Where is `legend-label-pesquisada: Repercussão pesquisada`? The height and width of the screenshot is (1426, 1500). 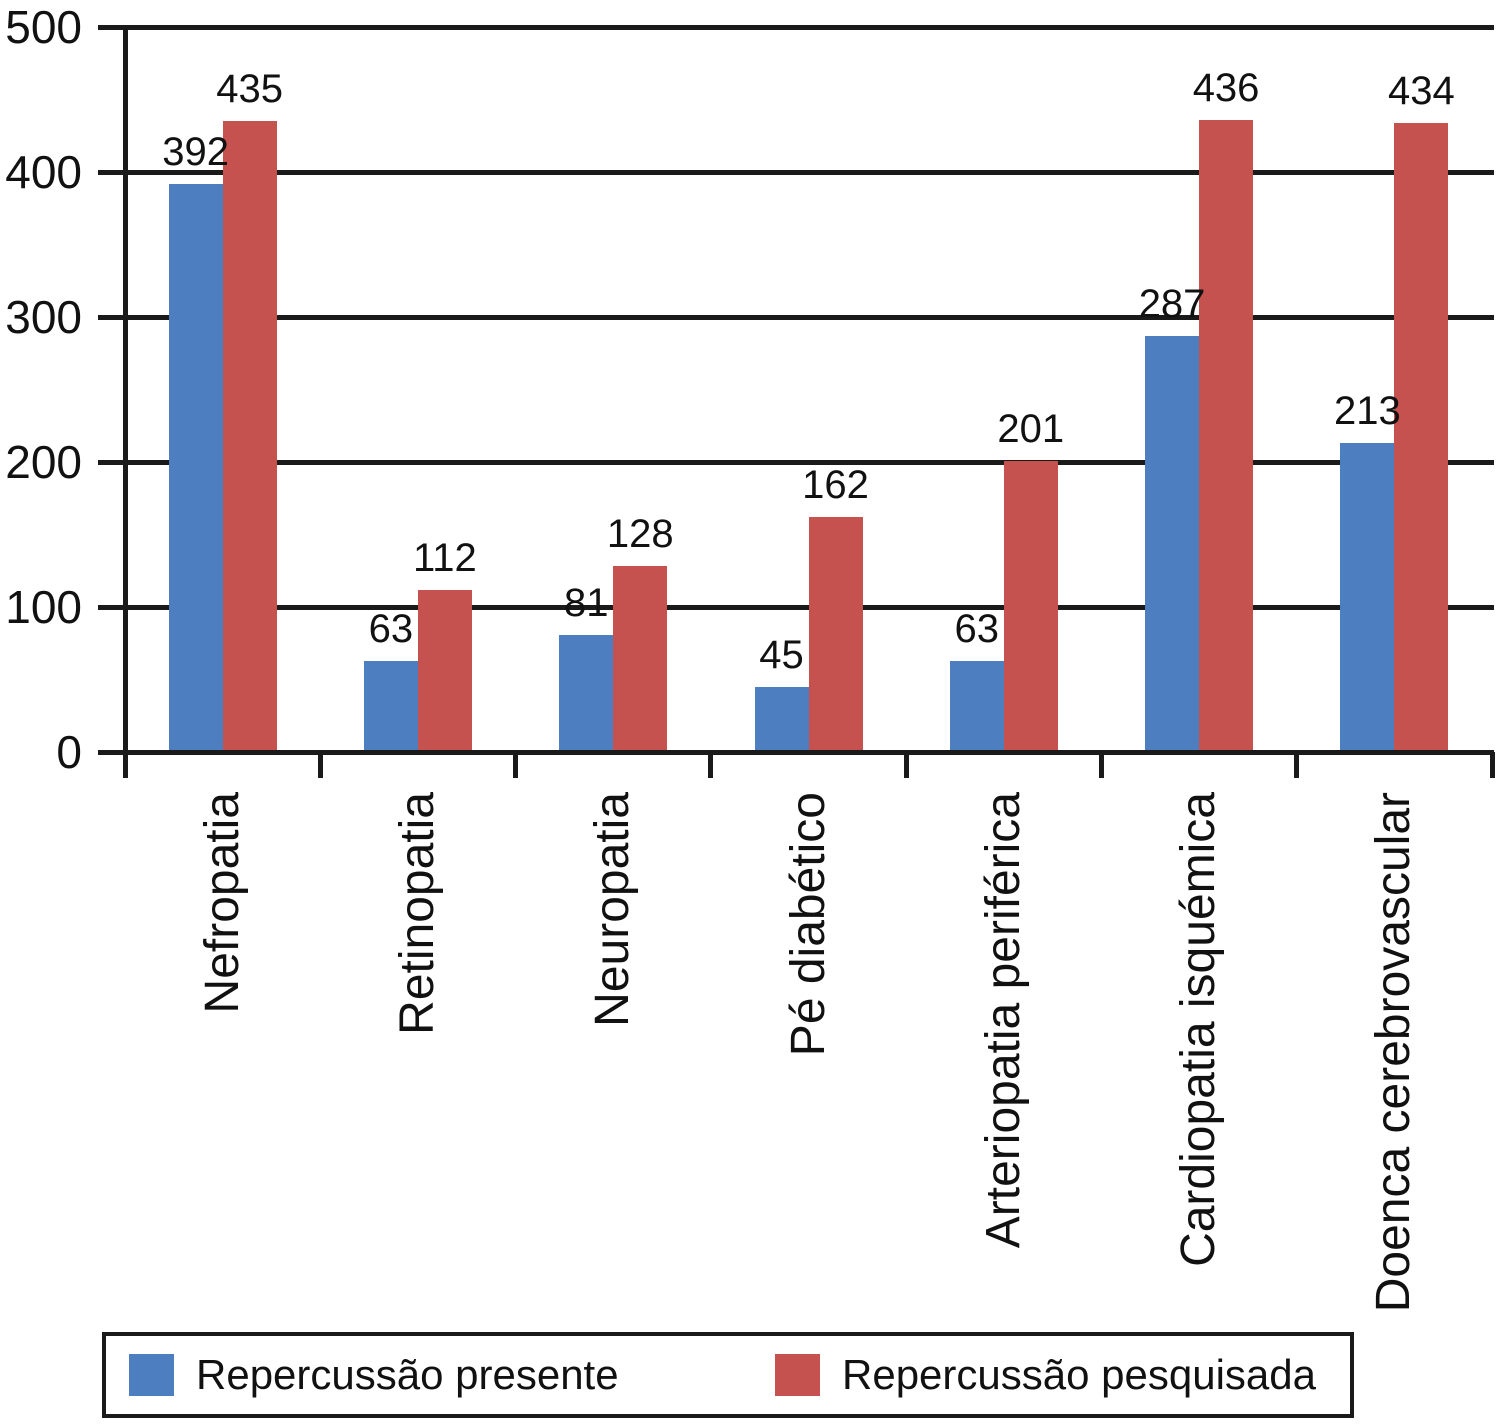 legend-label-pesquisada: Repercussão pesquisada is located at coordinates (1079, 1374).